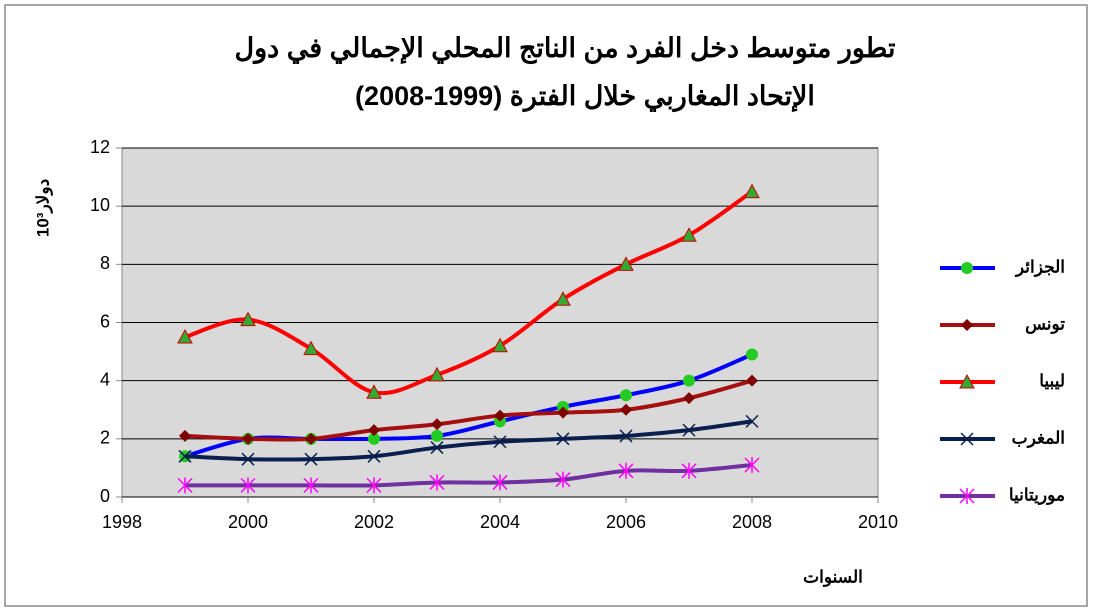  What do you see at coordinates (43, 208) in the screenshot?
I see `y-axis-label: 10³دولار` at bounding box center [43, 208].